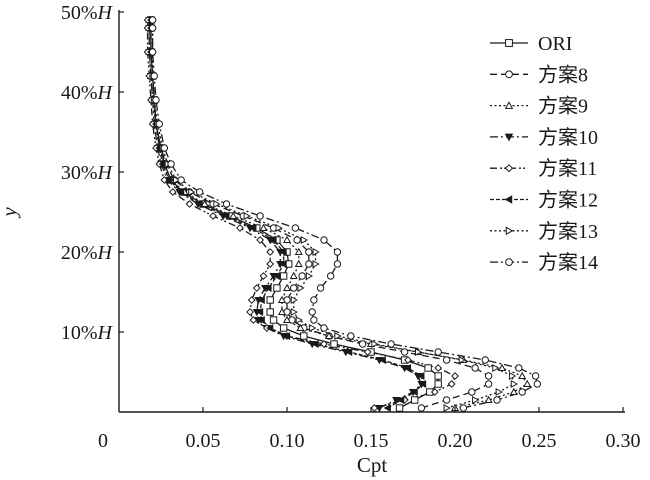  Describe the element at coordinates (87, 253) in the screenshot. I see `y-tick-label: 20%H` at that location.